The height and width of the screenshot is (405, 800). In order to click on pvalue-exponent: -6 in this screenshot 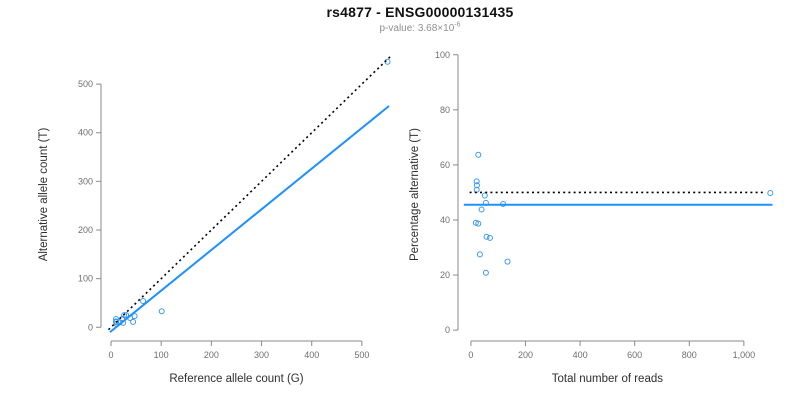, I will do `click(457, 25)`.